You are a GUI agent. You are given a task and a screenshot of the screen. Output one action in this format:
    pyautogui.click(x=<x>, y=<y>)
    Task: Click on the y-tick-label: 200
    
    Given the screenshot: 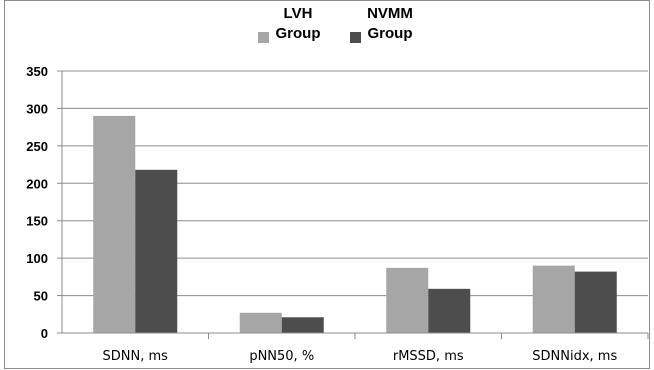 What is the action you would take?
    pyautogui.click(x=37, y=183)
    